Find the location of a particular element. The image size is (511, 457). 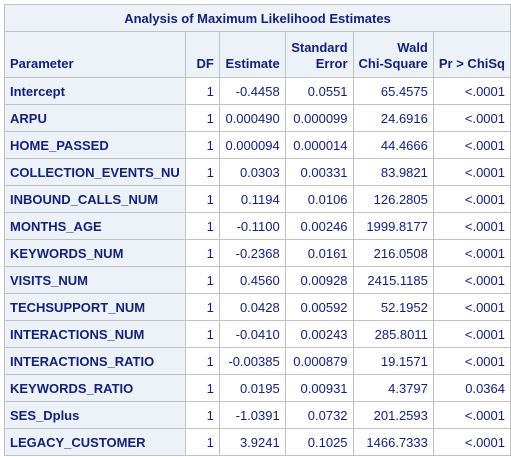

header-df: DF is located at coordinates (202, 54).